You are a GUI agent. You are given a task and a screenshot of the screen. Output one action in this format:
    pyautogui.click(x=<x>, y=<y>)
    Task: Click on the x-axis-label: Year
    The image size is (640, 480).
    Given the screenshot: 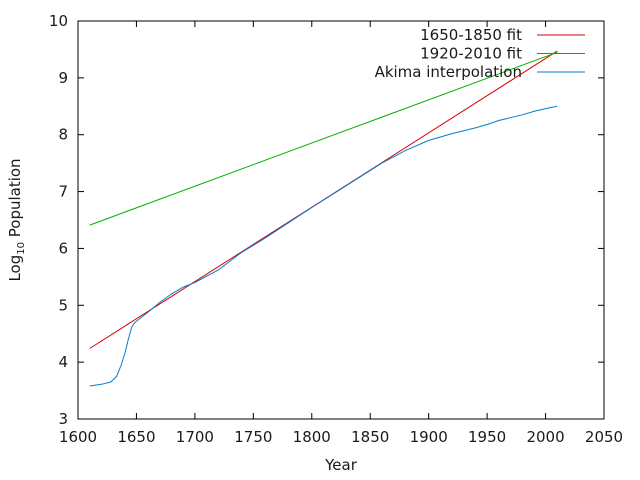 What is the action you would take?
    pyautogui.click(x=341, y=465)
    